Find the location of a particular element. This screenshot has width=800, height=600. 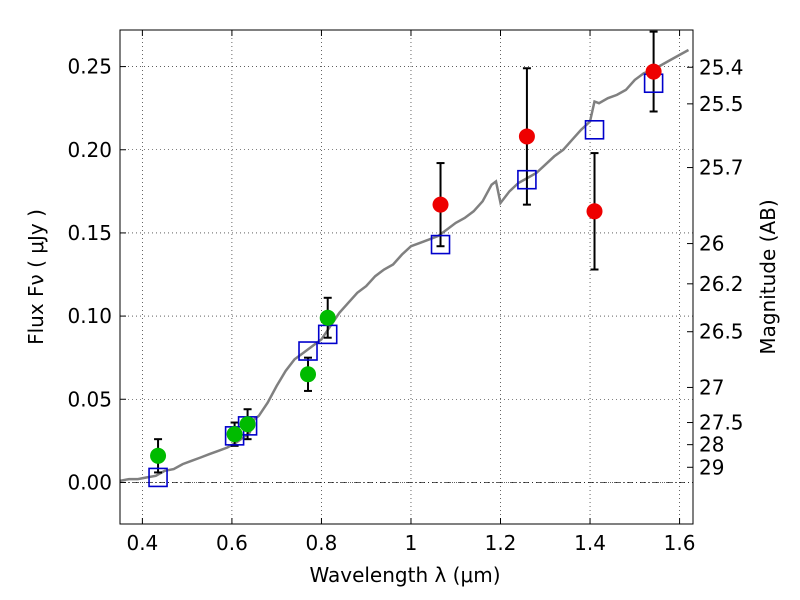

x-tick-label: 0.6 is located at coordinates (232, 543).